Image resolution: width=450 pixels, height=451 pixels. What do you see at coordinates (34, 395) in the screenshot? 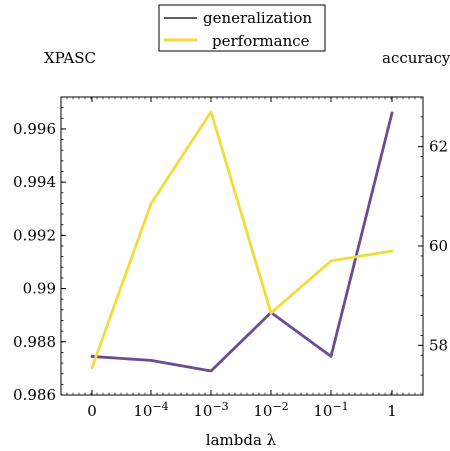
I see `y-left-tick-label: 0.986` at bounding box center [34, 395].